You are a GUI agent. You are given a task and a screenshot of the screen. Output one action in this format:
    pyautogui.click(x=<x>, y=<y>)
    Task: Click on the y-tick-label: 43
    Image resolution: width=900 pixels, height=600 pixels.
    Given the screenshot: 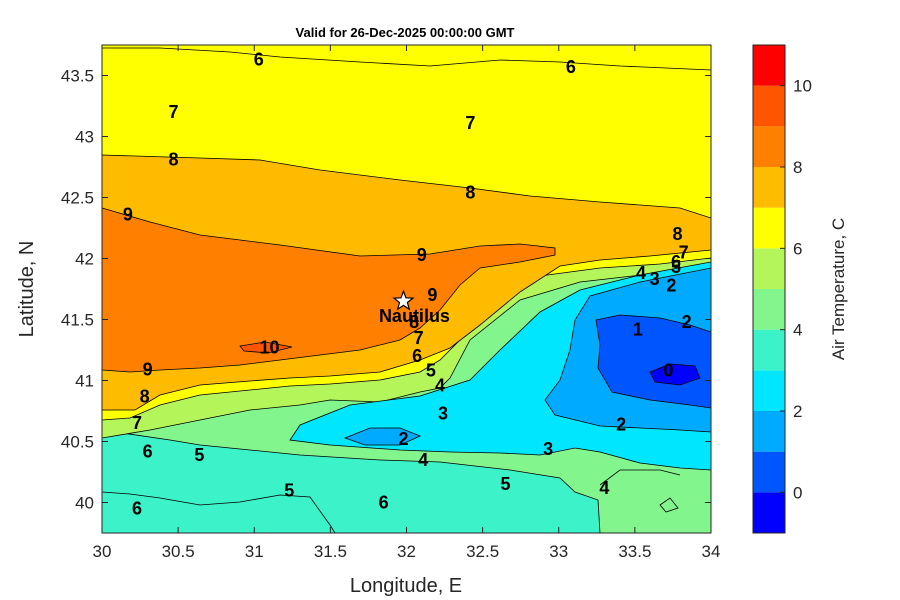 What is the action you would take?
    pyautogui.click(x=84, y=137)
    